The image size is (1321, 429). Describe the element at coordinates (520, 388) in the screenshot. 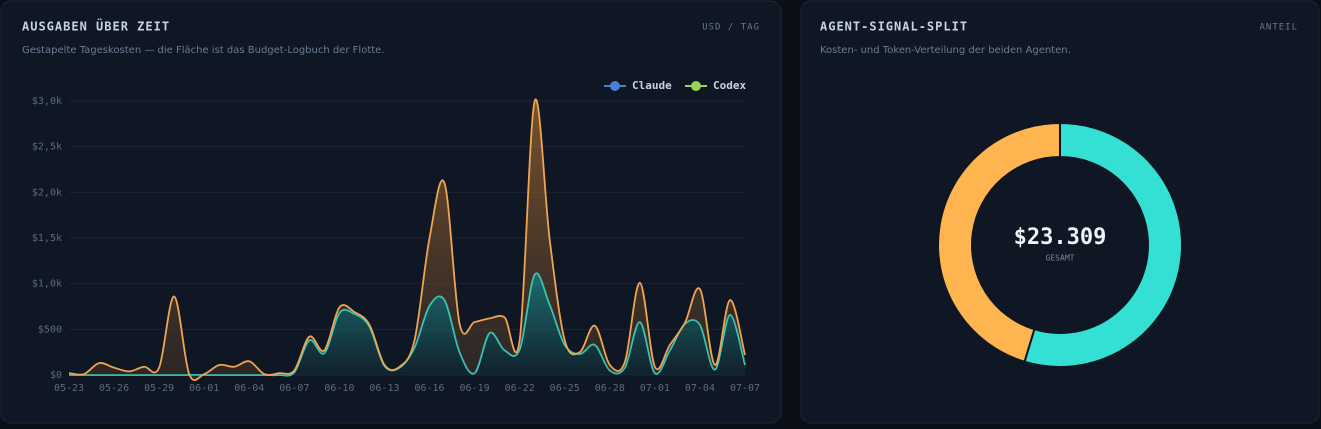

I see `x-tick-label: 06-22` at that location.